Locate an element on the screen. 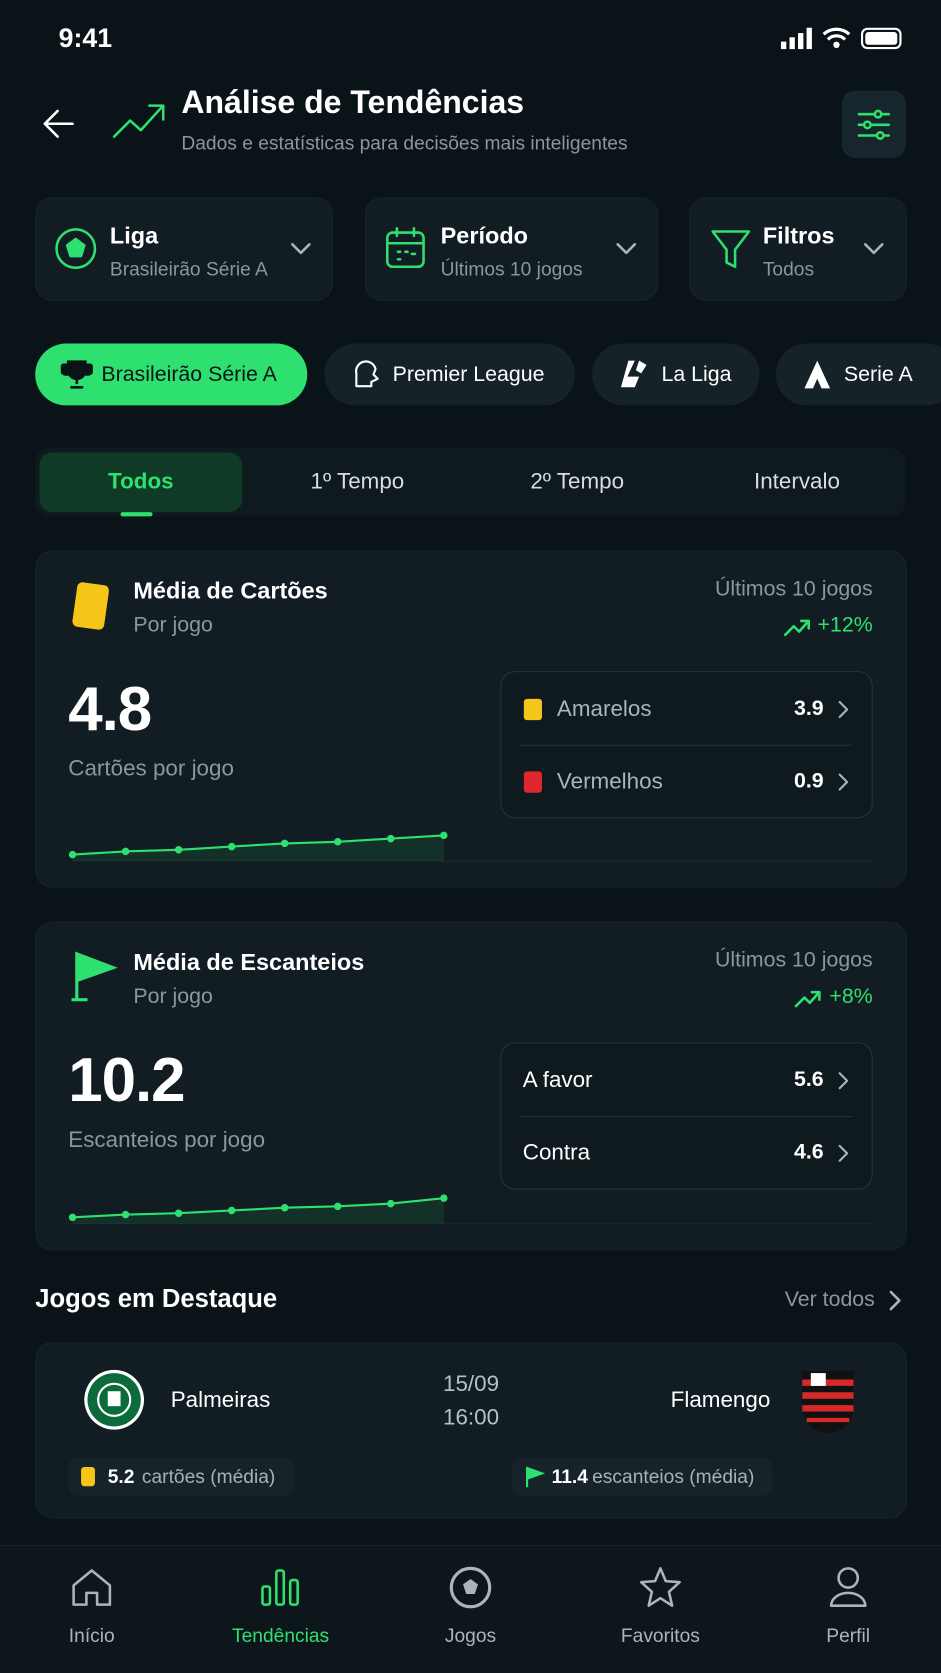 The height and width of the screenshot is (1673, 941). tab: 1º Tempo is located at coordinates (357, 481).